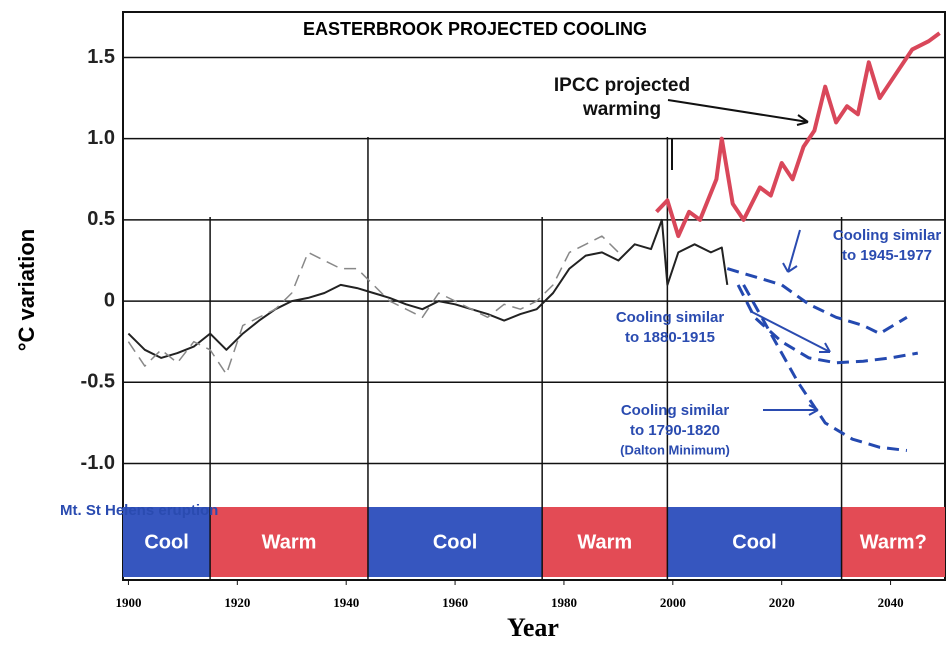 The width and height of the screenshot is (948, 646). What do you see at coordinates (887, 255) in the screenshot?
I see `annotation: to 1945-1977` at bounding box center [887, 255].